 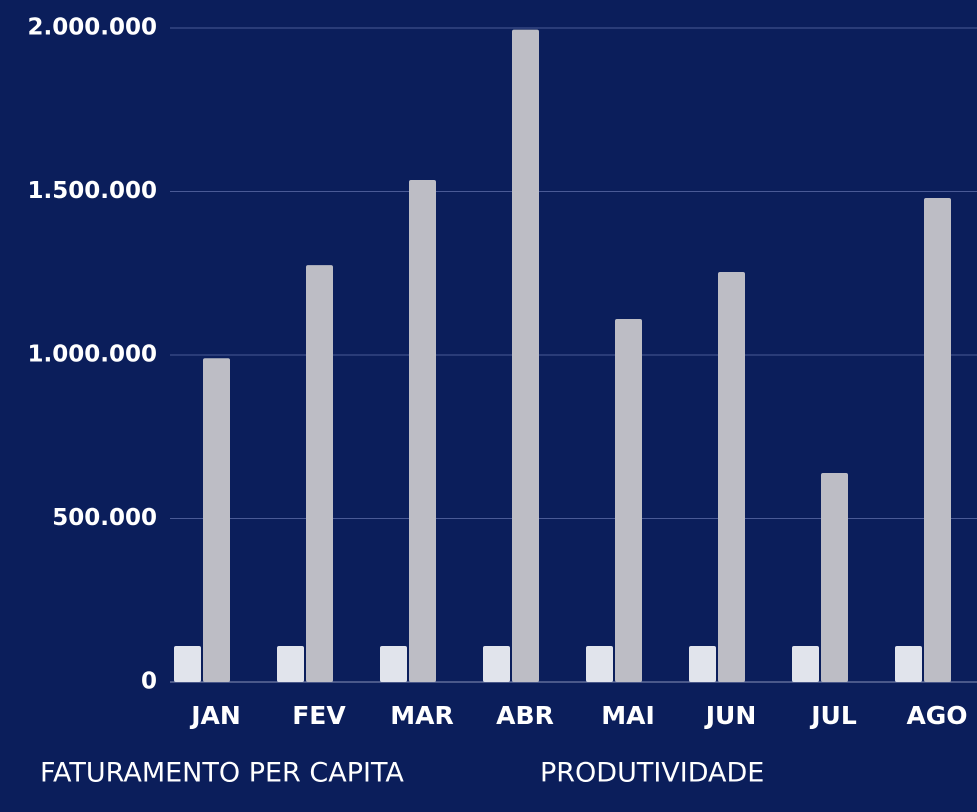 I want to click on legend-label: FATURAMENTO PER CAPITA, so click(x=222, y=773).